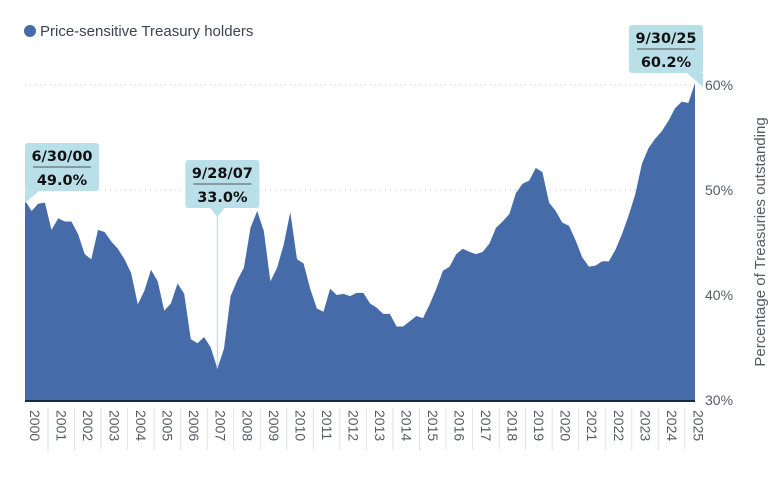 Image resolution: width=780 pixels, height=480 pixels. I want to click on x-tick-label: 2014, so click(406, 425).